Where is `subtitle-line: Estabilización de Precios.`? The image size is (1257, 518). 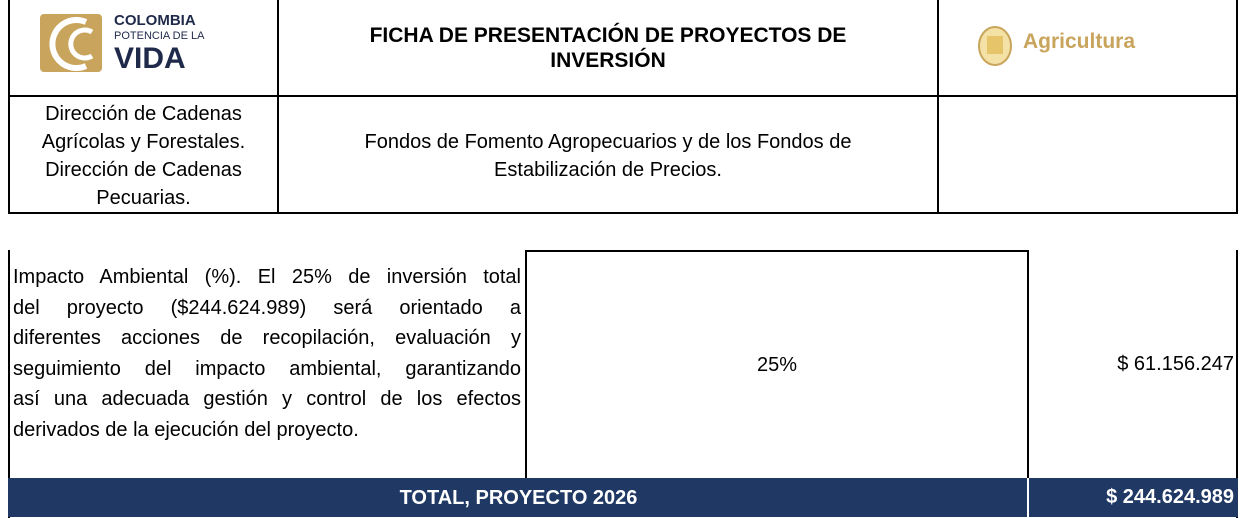
subtitle-line: Estabilización de Precios. is located at coordinates (608, 169).